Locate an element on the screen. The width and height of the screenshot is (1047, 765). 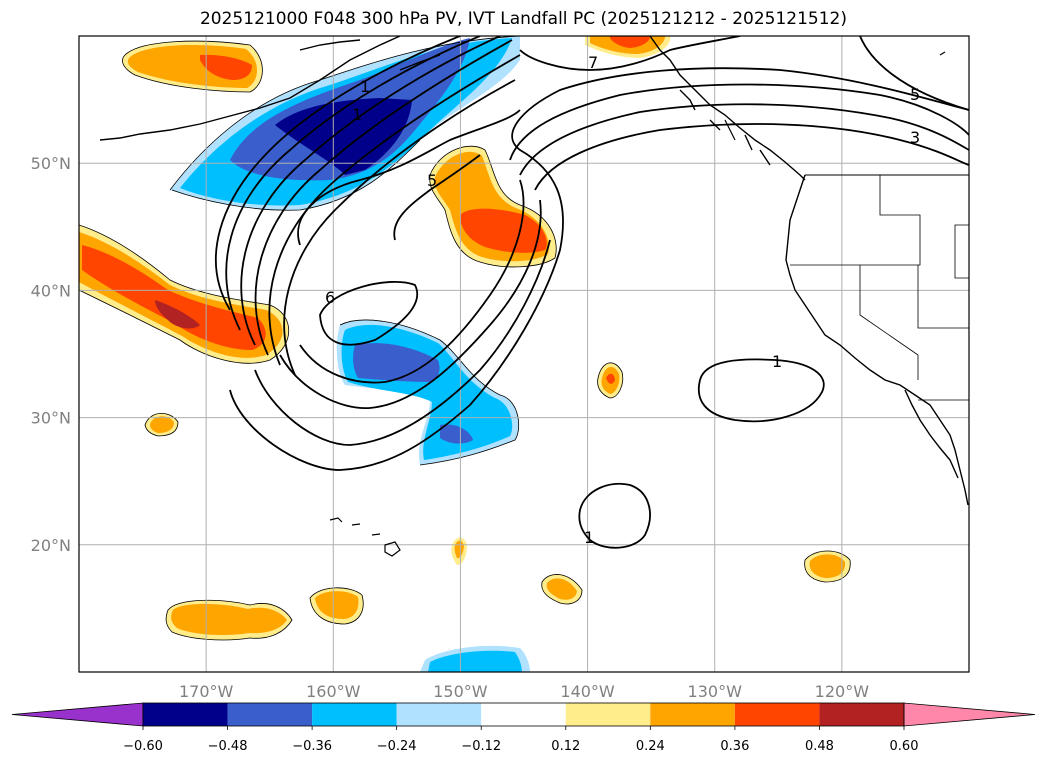
colorbar-tick-label: −0.24 is located at coordinates (397, 746).